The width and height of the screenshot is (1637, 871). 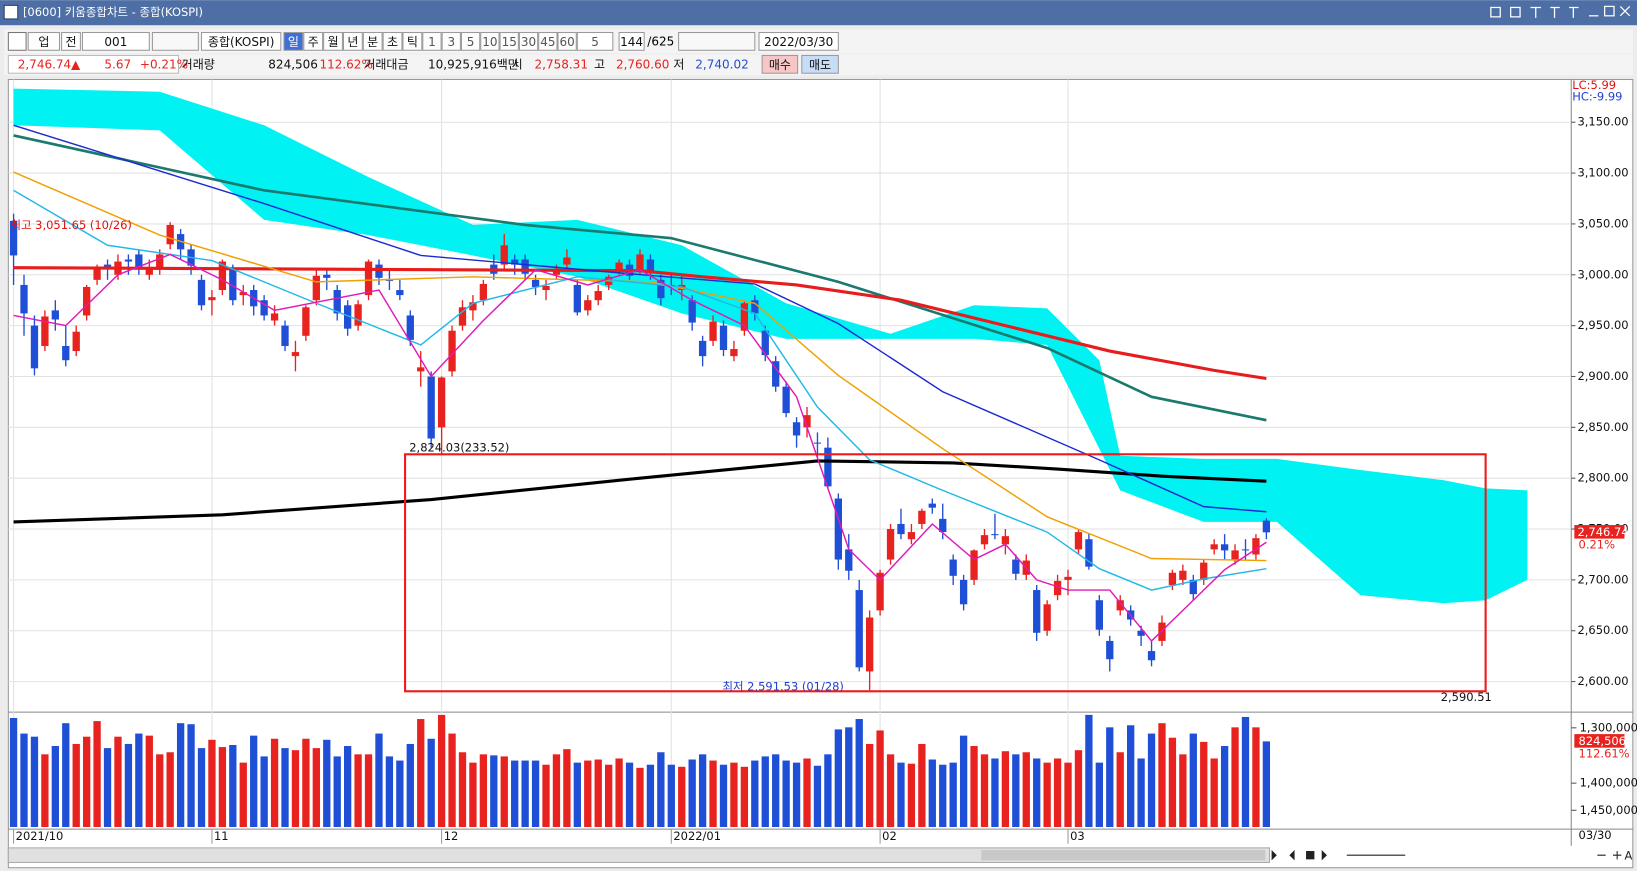 I want to click on minute-button: 15, so click(x=509, y=42).